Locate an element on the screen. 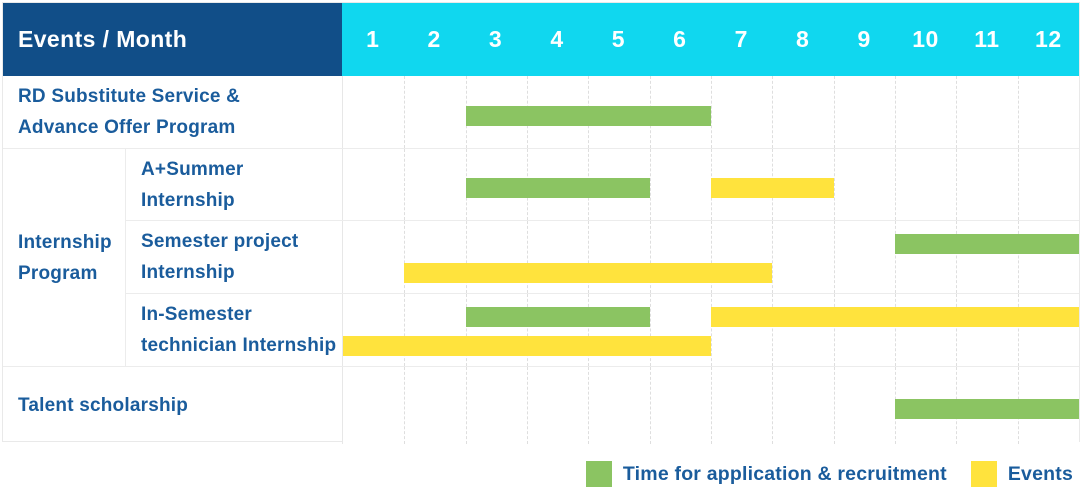 This screenshot has width=1080, height=494. month-header-2: 2 is located at coordinates (434, 39).